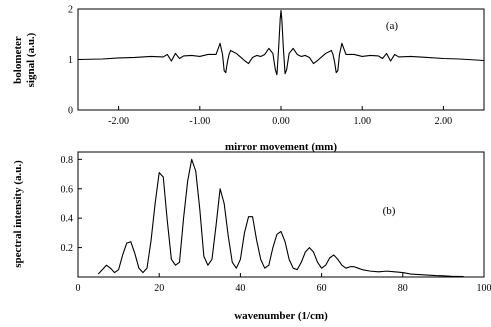 Image resolution: width=491 pixels, height=327 pixels. Describe the element at coordinates (31, 59) in the screenshot. I see `panel-a-ylabel-line-2: signal (a.u.)` at that location.